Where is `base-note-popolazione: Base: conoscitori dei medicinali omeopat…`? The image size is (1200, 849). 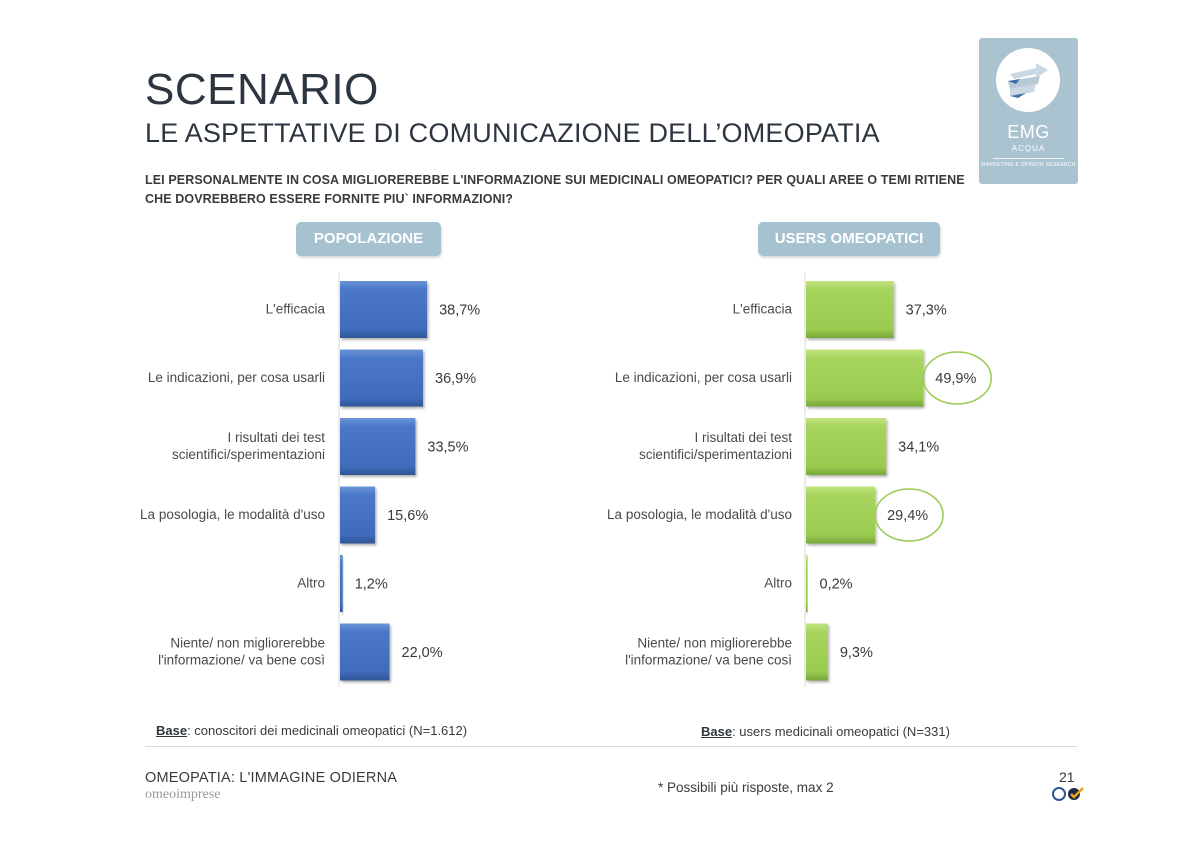 base-note-popolazione: Base: conoscitori dei medicinali omeopat… is located at coordinates (311, 730).